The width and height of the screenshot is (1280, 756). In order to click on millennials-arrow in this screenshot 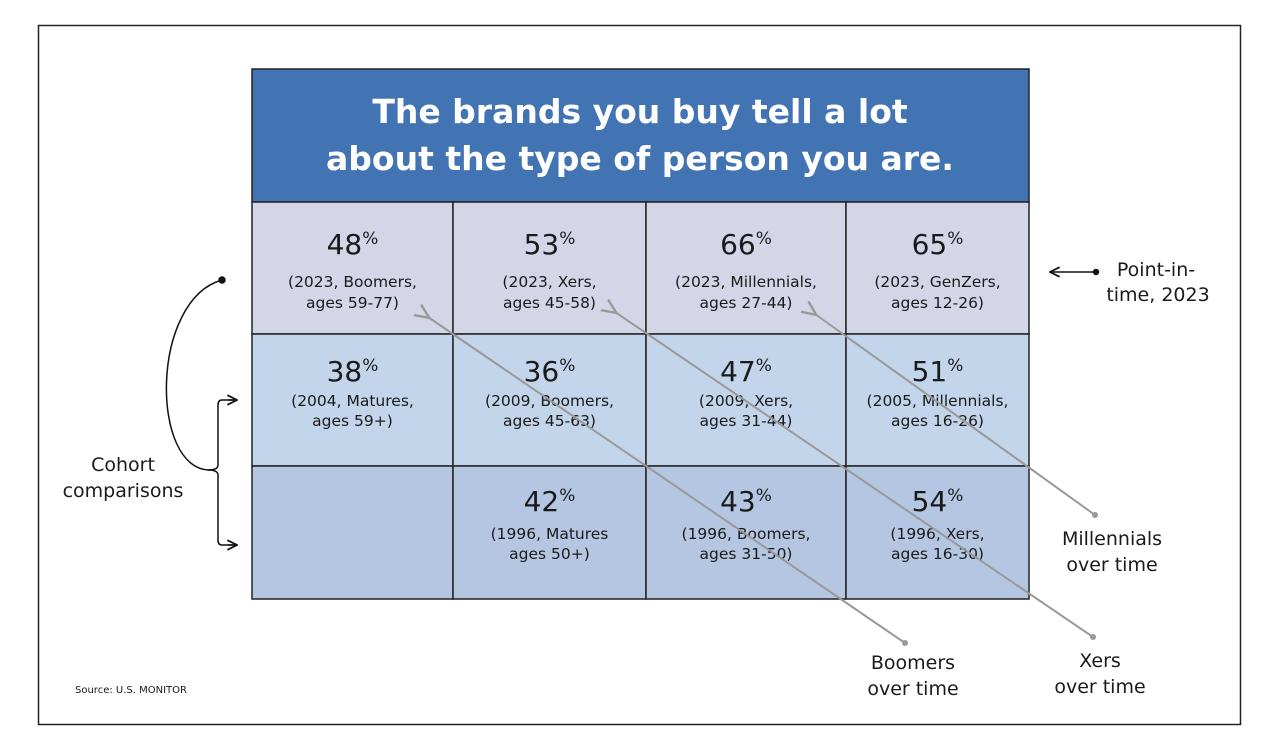, I will do `click(955, 415)`.